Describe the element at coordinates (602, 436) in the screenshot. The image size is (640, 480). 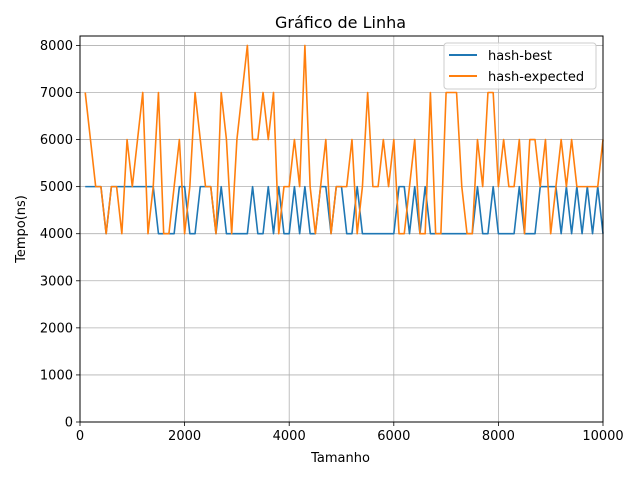
I see `x-tick-label: 10000` at that location.